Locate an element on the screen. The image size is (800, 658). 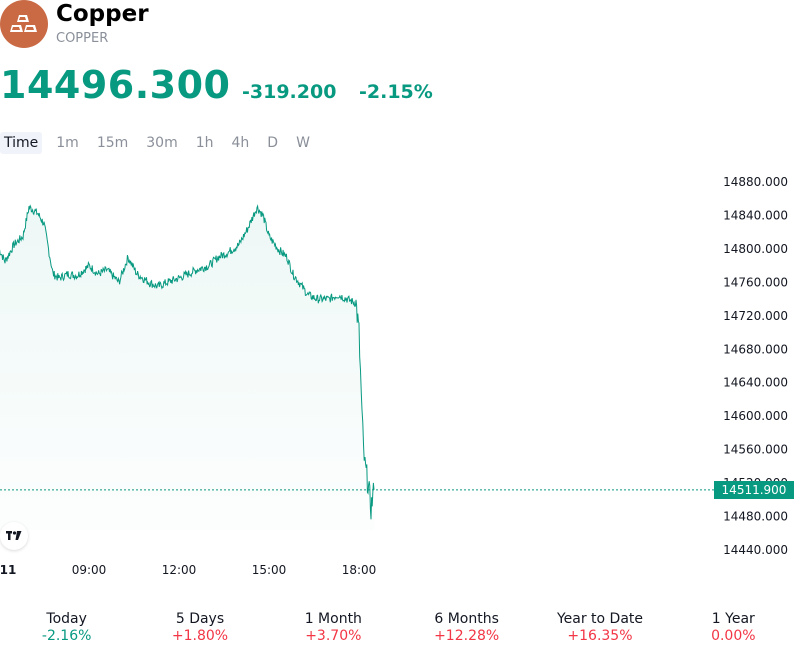
x-tick-label: 18:00 is located at coordinates (359, 570).